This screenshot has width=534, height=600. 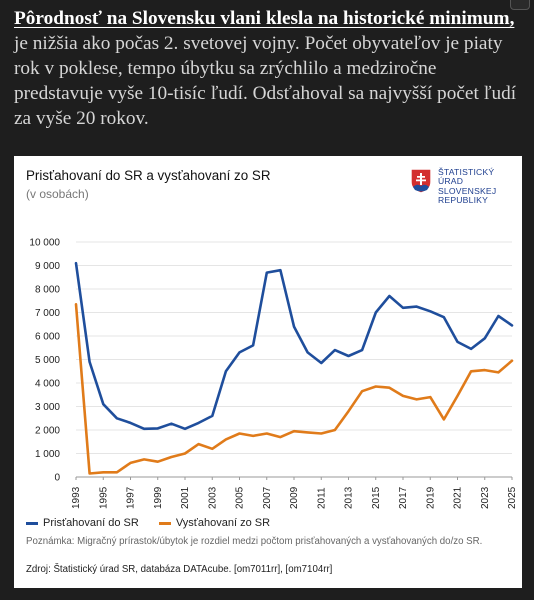 I want to click on y-tick-label: 4 000, so click(x=47, y=384).